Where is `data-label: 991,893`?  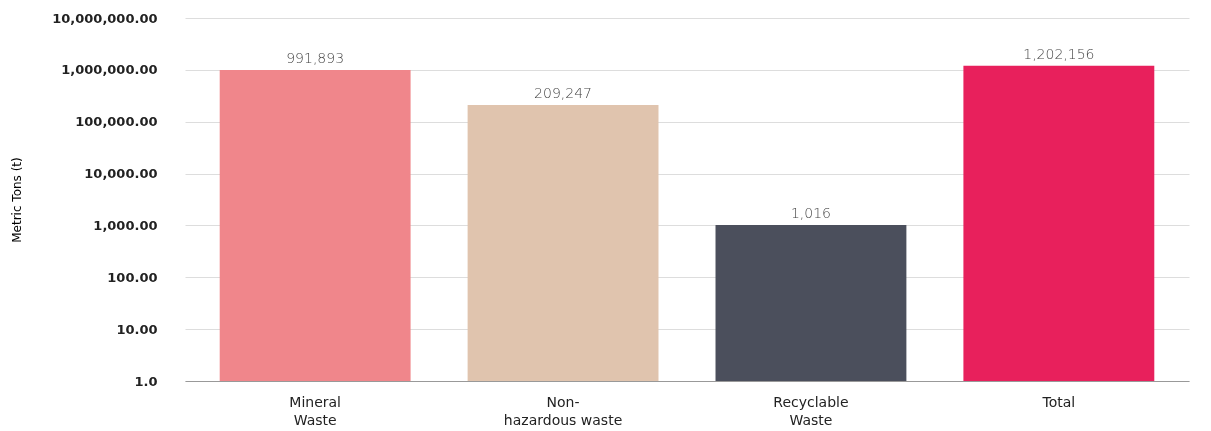 data-label: 991,893 is located at coordinates (315, 58).